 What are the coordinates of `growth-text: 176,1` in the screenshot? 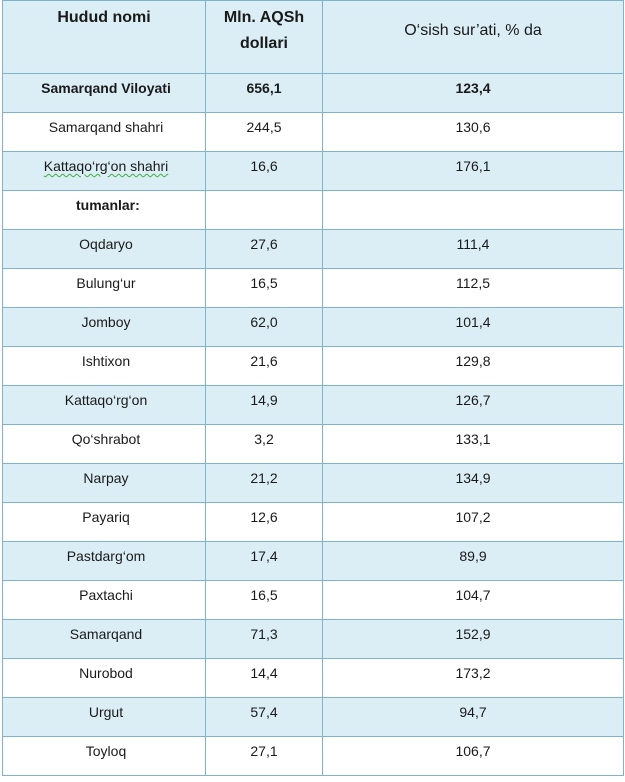 It's located at (473, 166).